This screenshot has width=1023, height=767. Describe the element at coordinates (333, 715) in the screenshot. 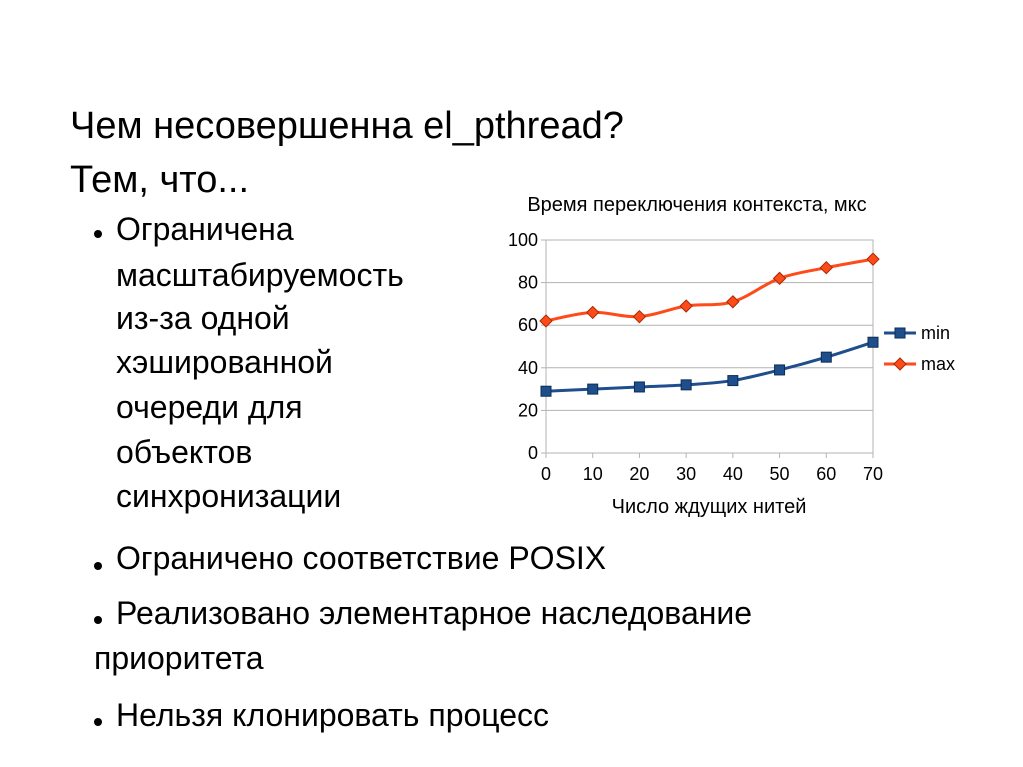

I see `bullet-4: Нельзя клонировать процесс` at that location.